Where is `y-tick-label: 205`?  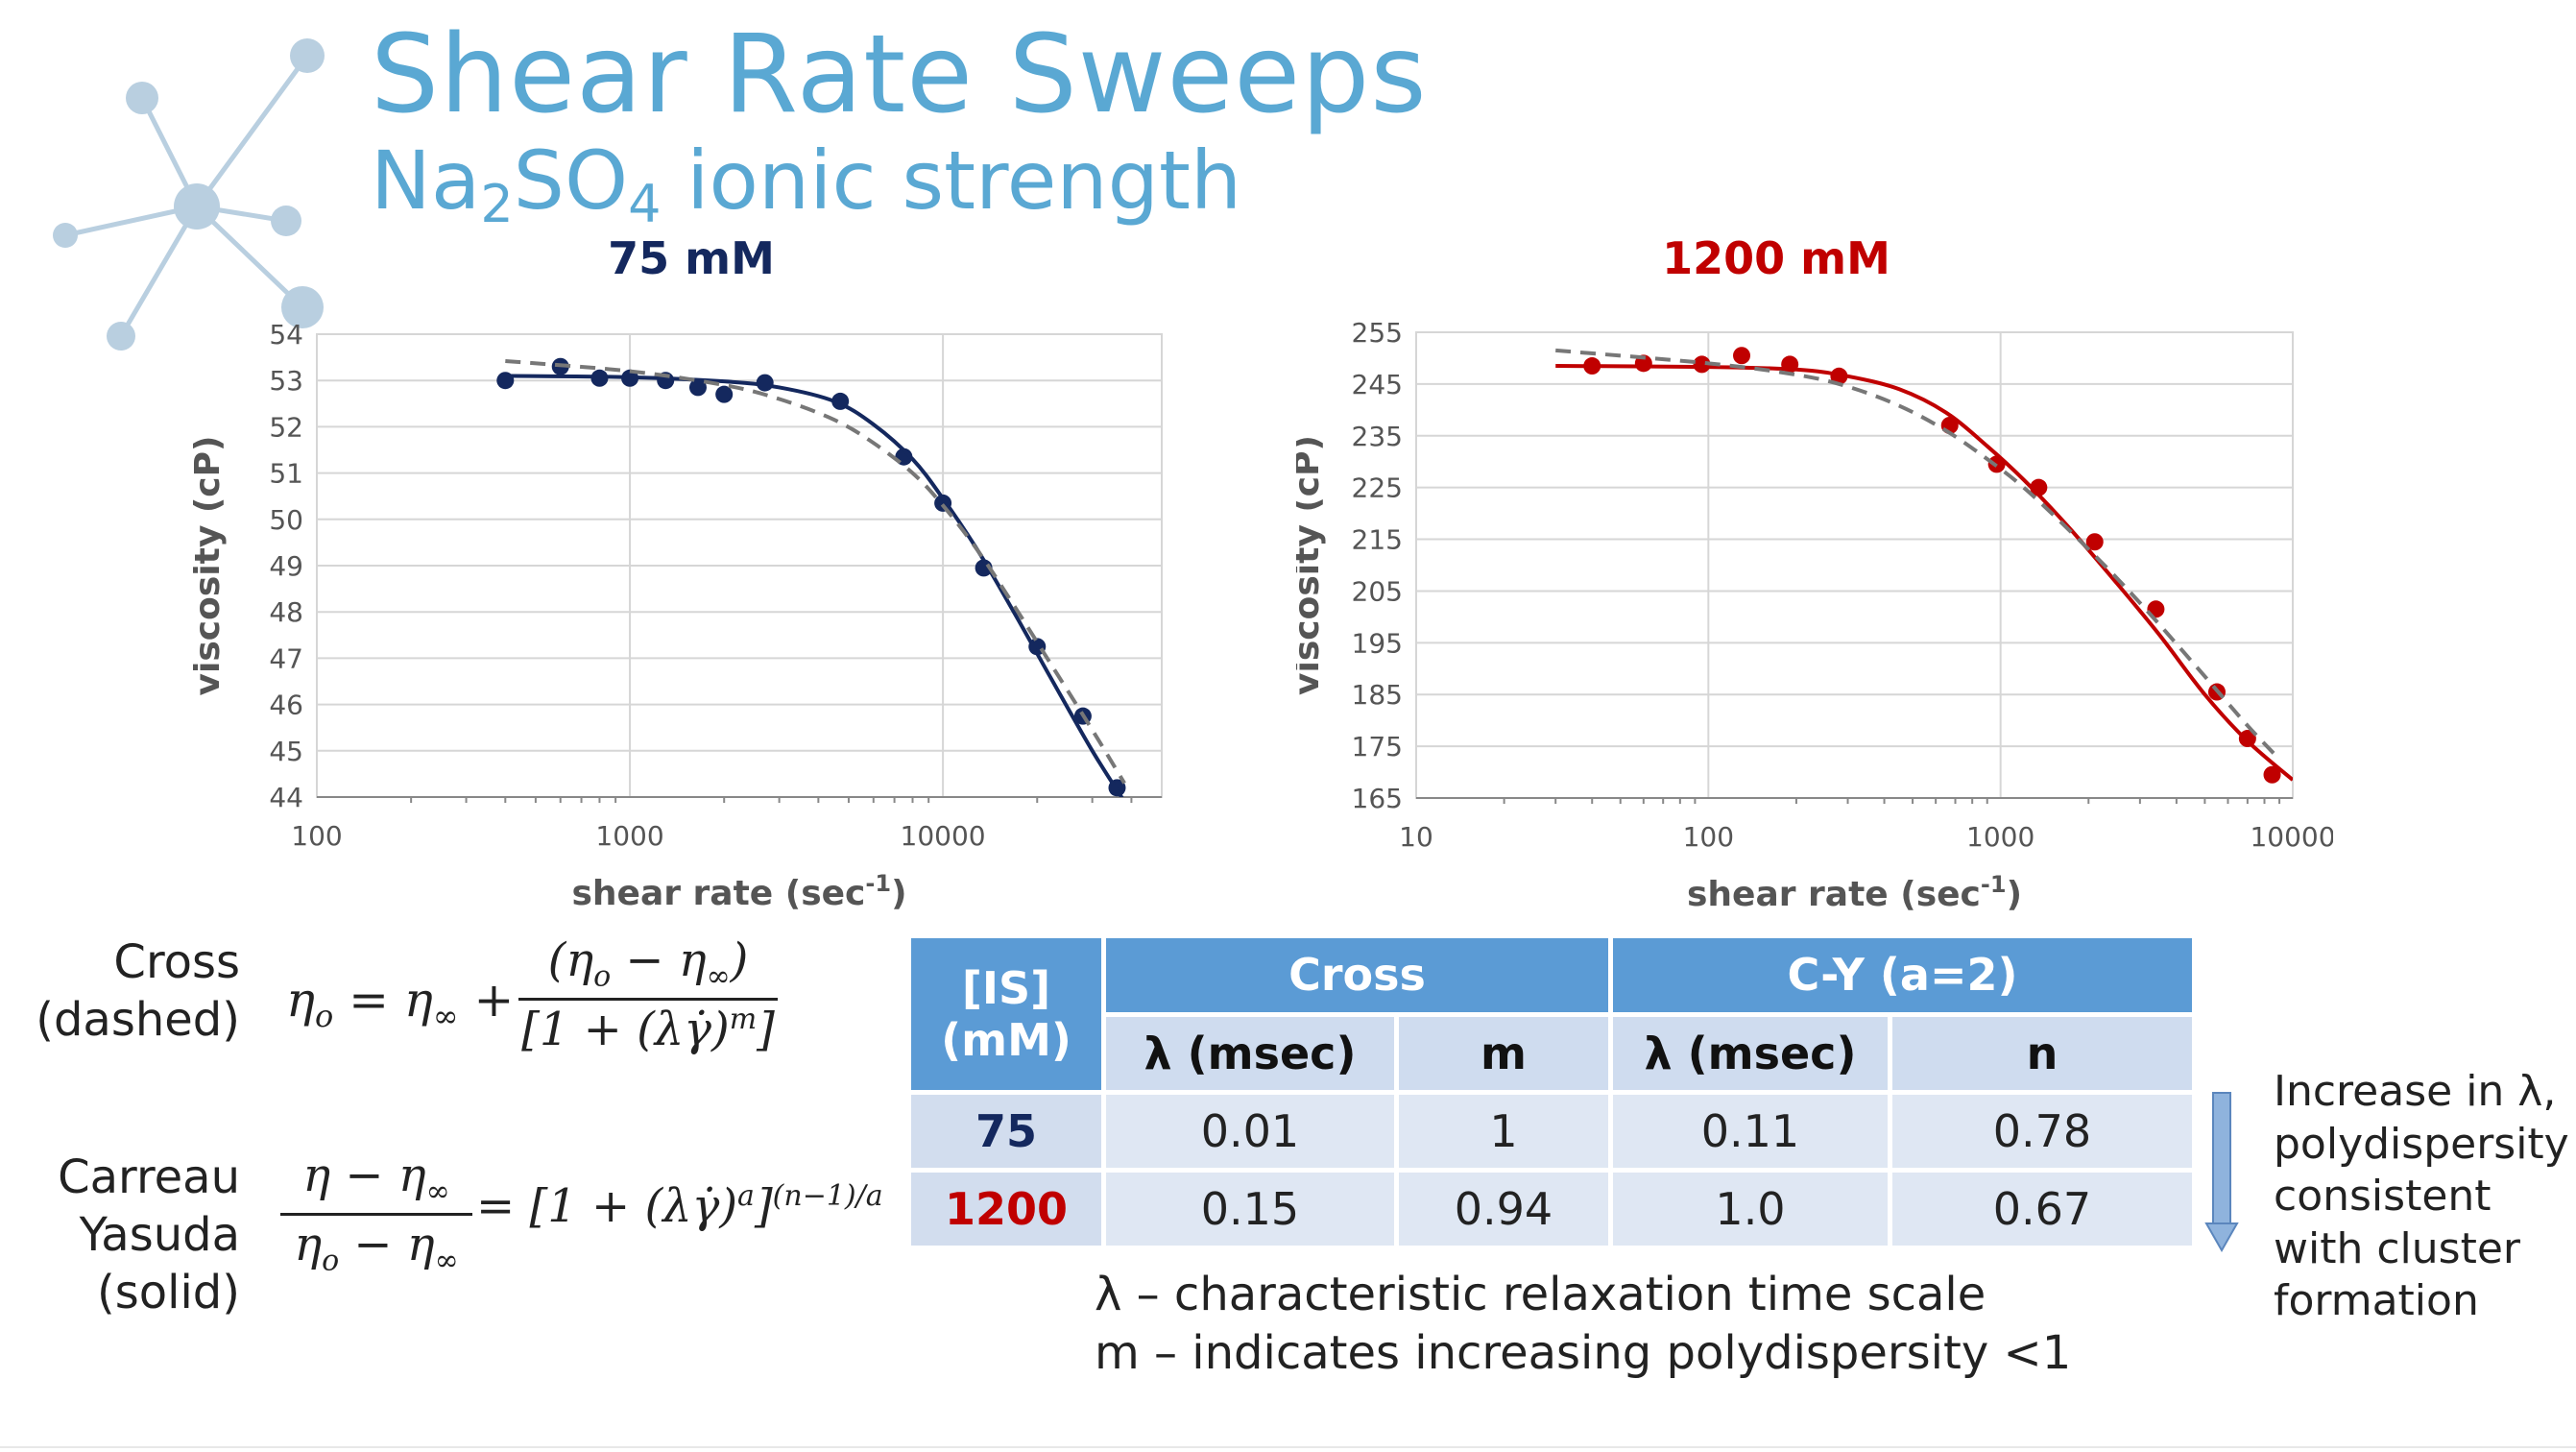
y-tick-label: 205 is located at coordinates (1377, 591).